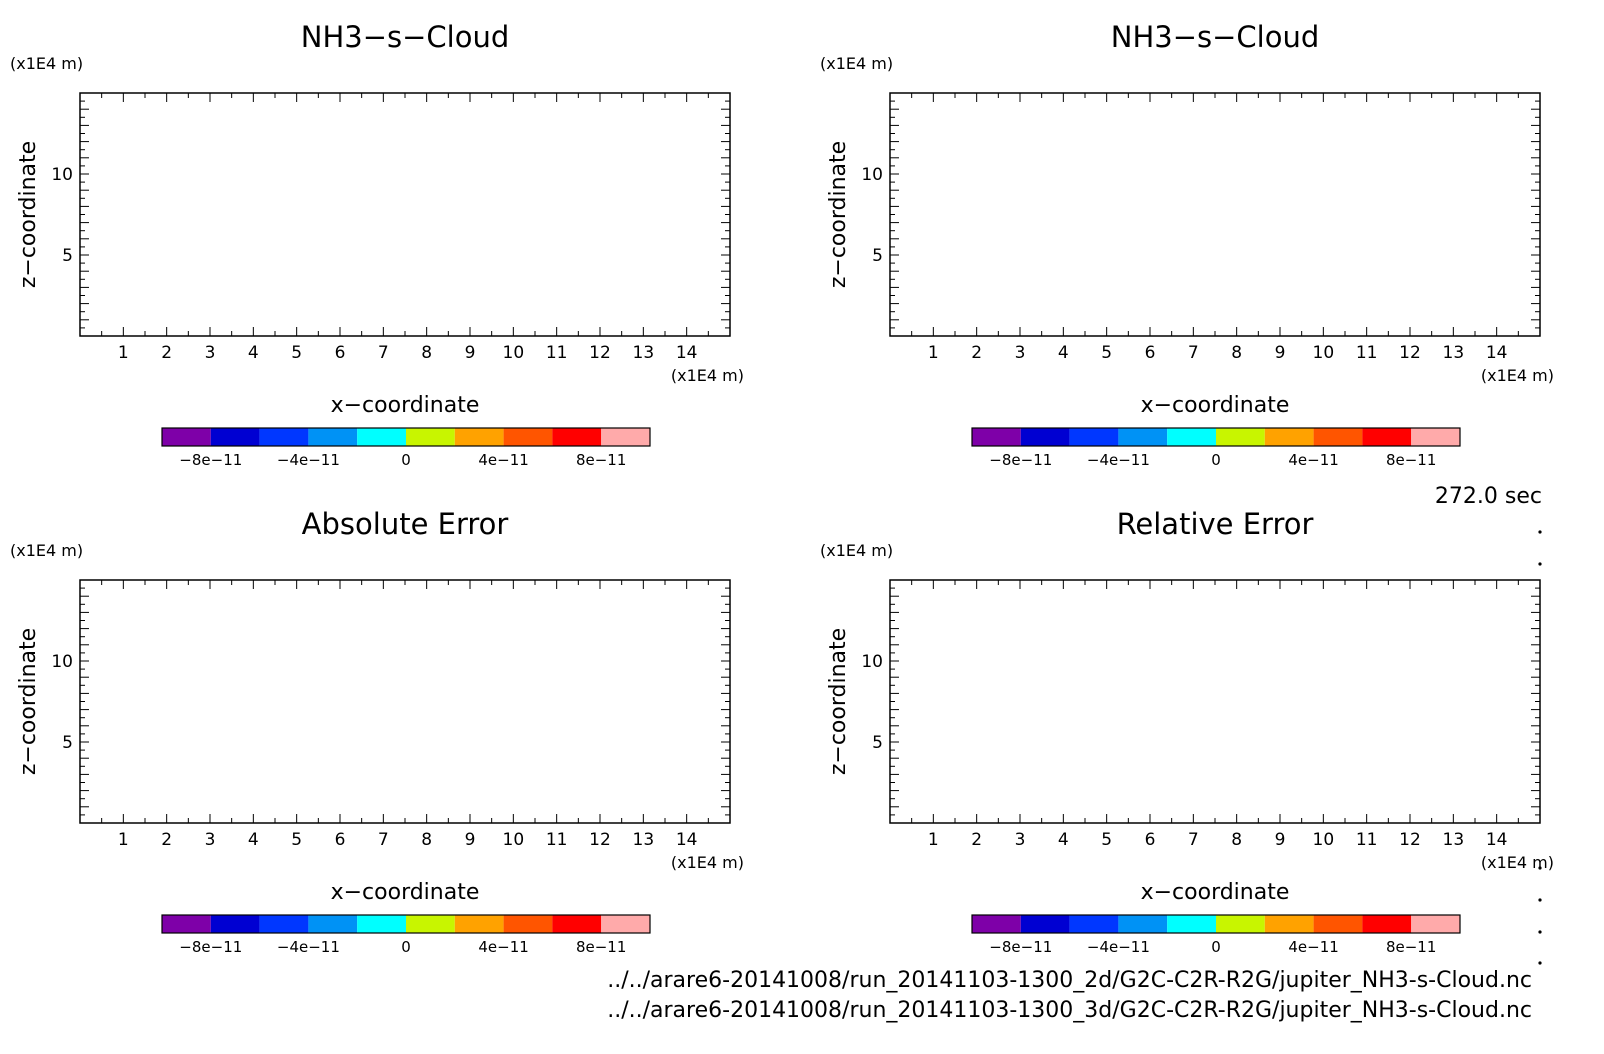 This screenshot has height=1054, width=1604. I want to click on x-axis-label: x−coordinate, so click(1215, 405).